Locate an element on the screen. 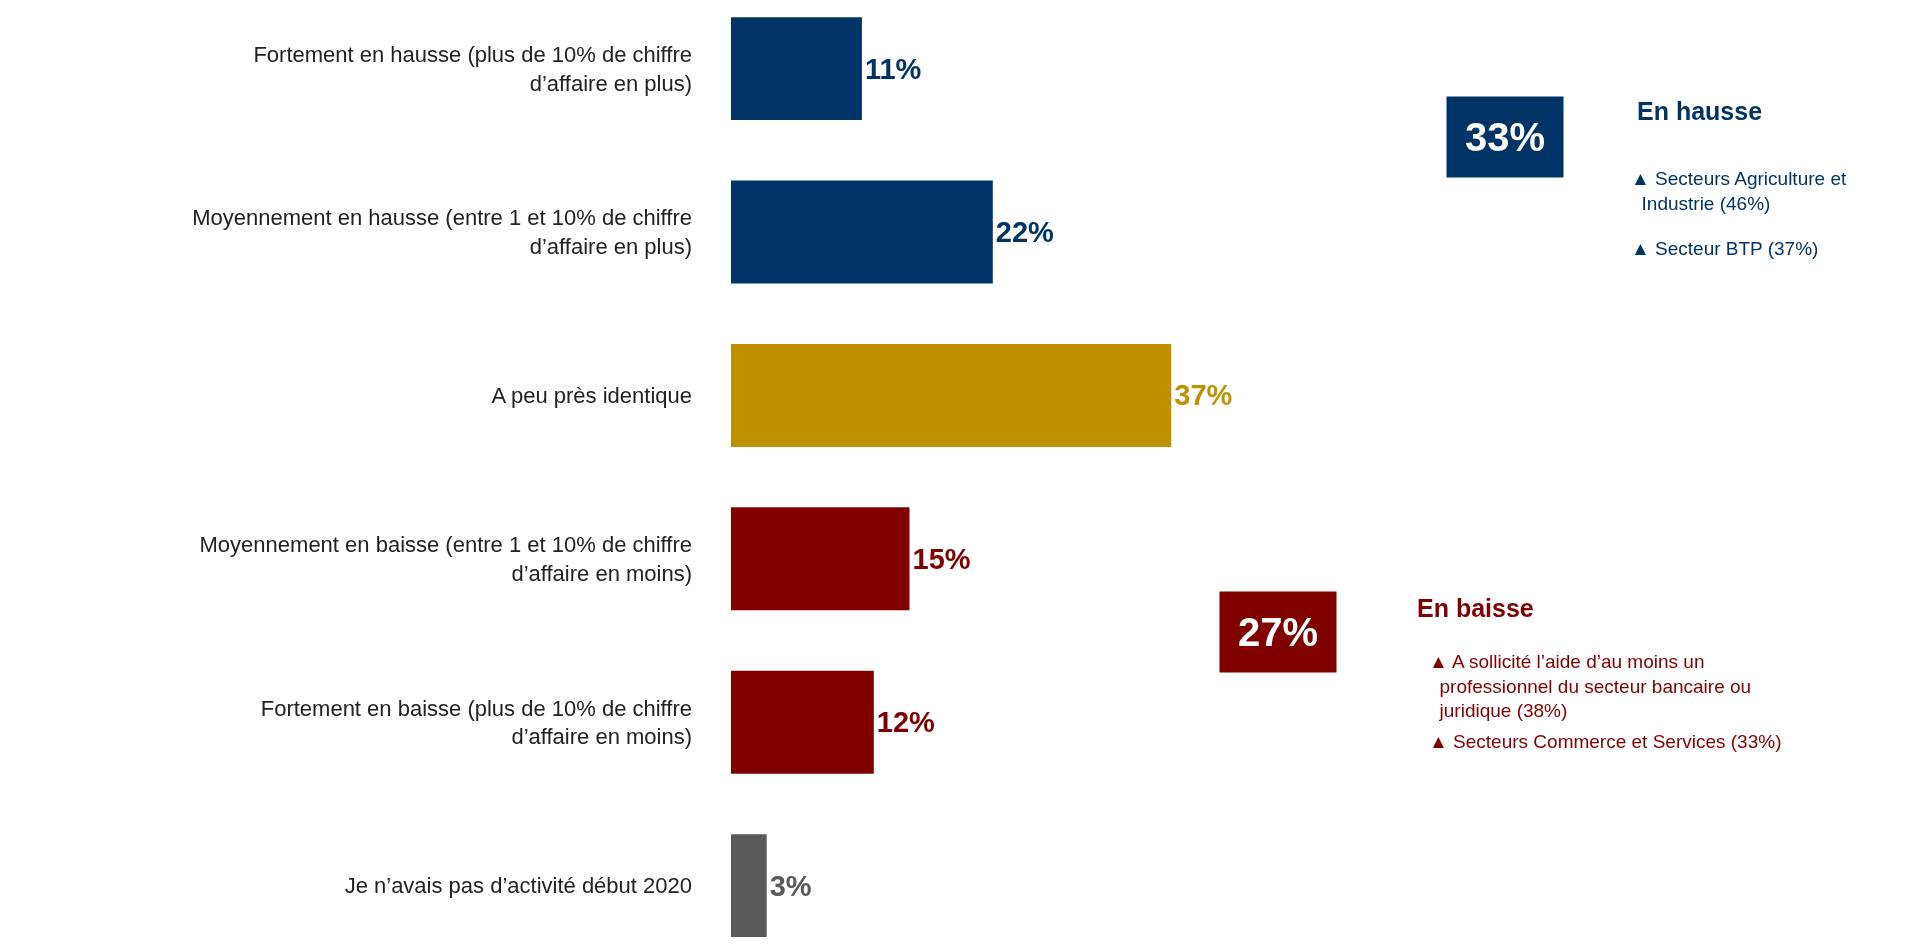 The image size is (1921, 951). data-label: 12% is located at coordinates (906, 722).